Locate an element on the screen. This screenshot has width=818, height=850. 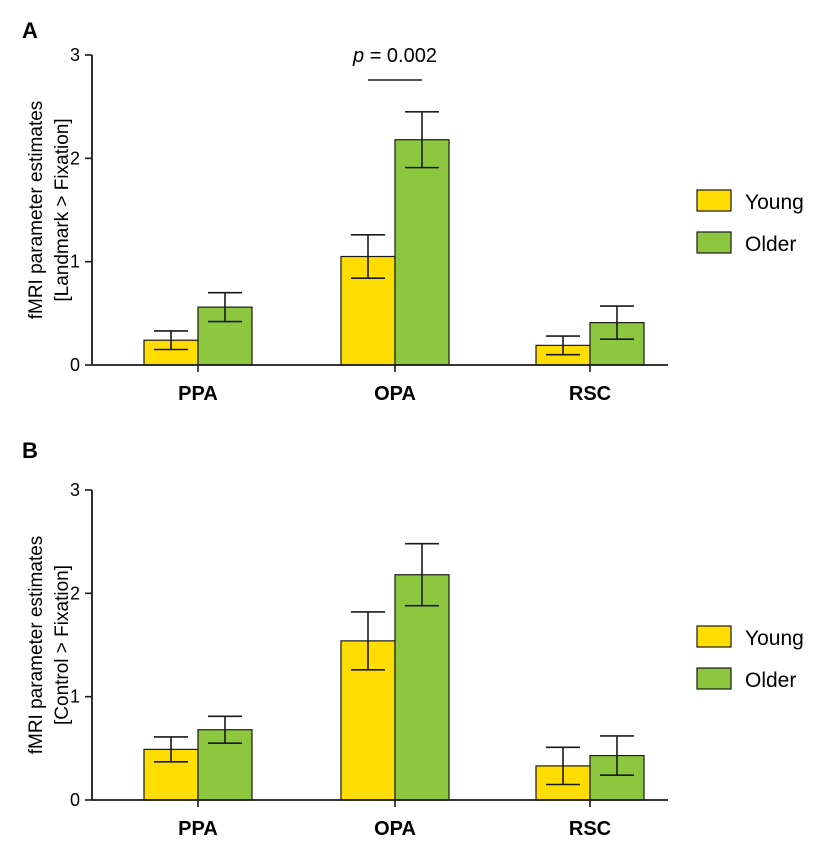
y-axis-label-contrast: [Landmark > Fixation] is located at coordinates (62, 209).